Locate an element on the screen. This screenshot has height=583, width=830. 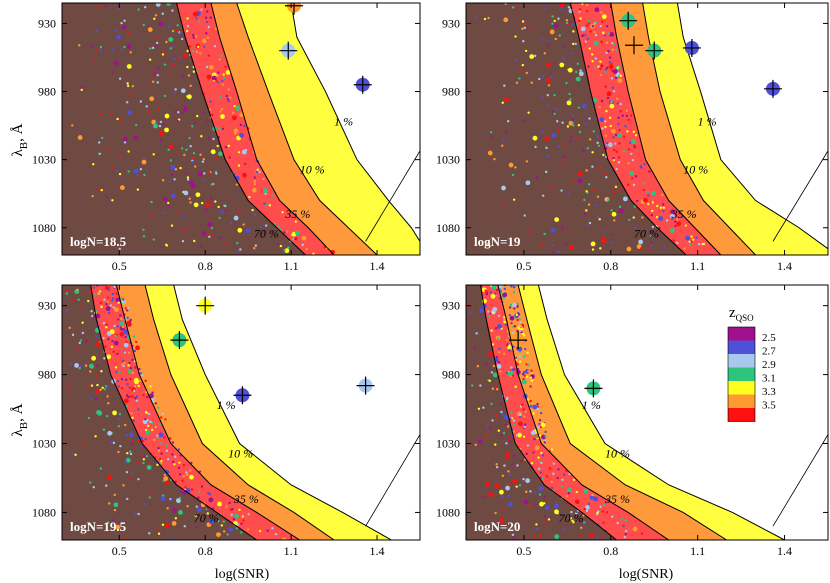
contour-35-percent is located at coordinates (272, 129).